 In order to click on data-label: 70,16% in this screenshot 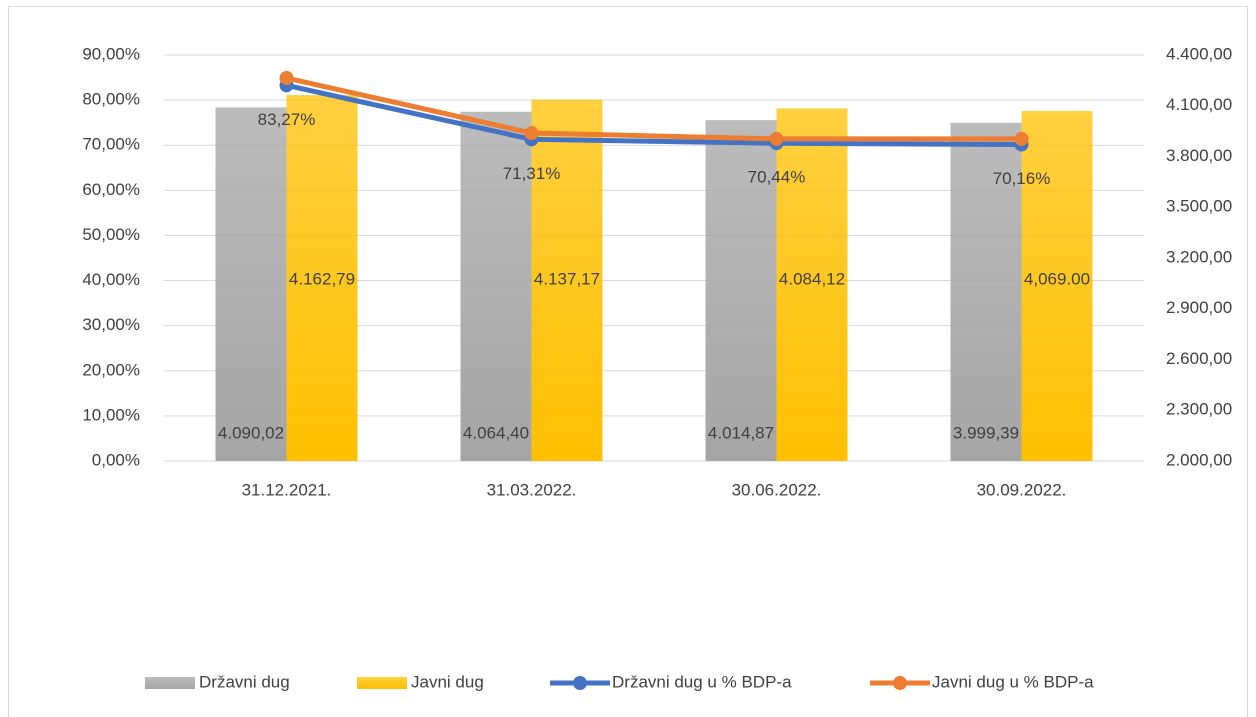, I will do `click(1022, 178)`.